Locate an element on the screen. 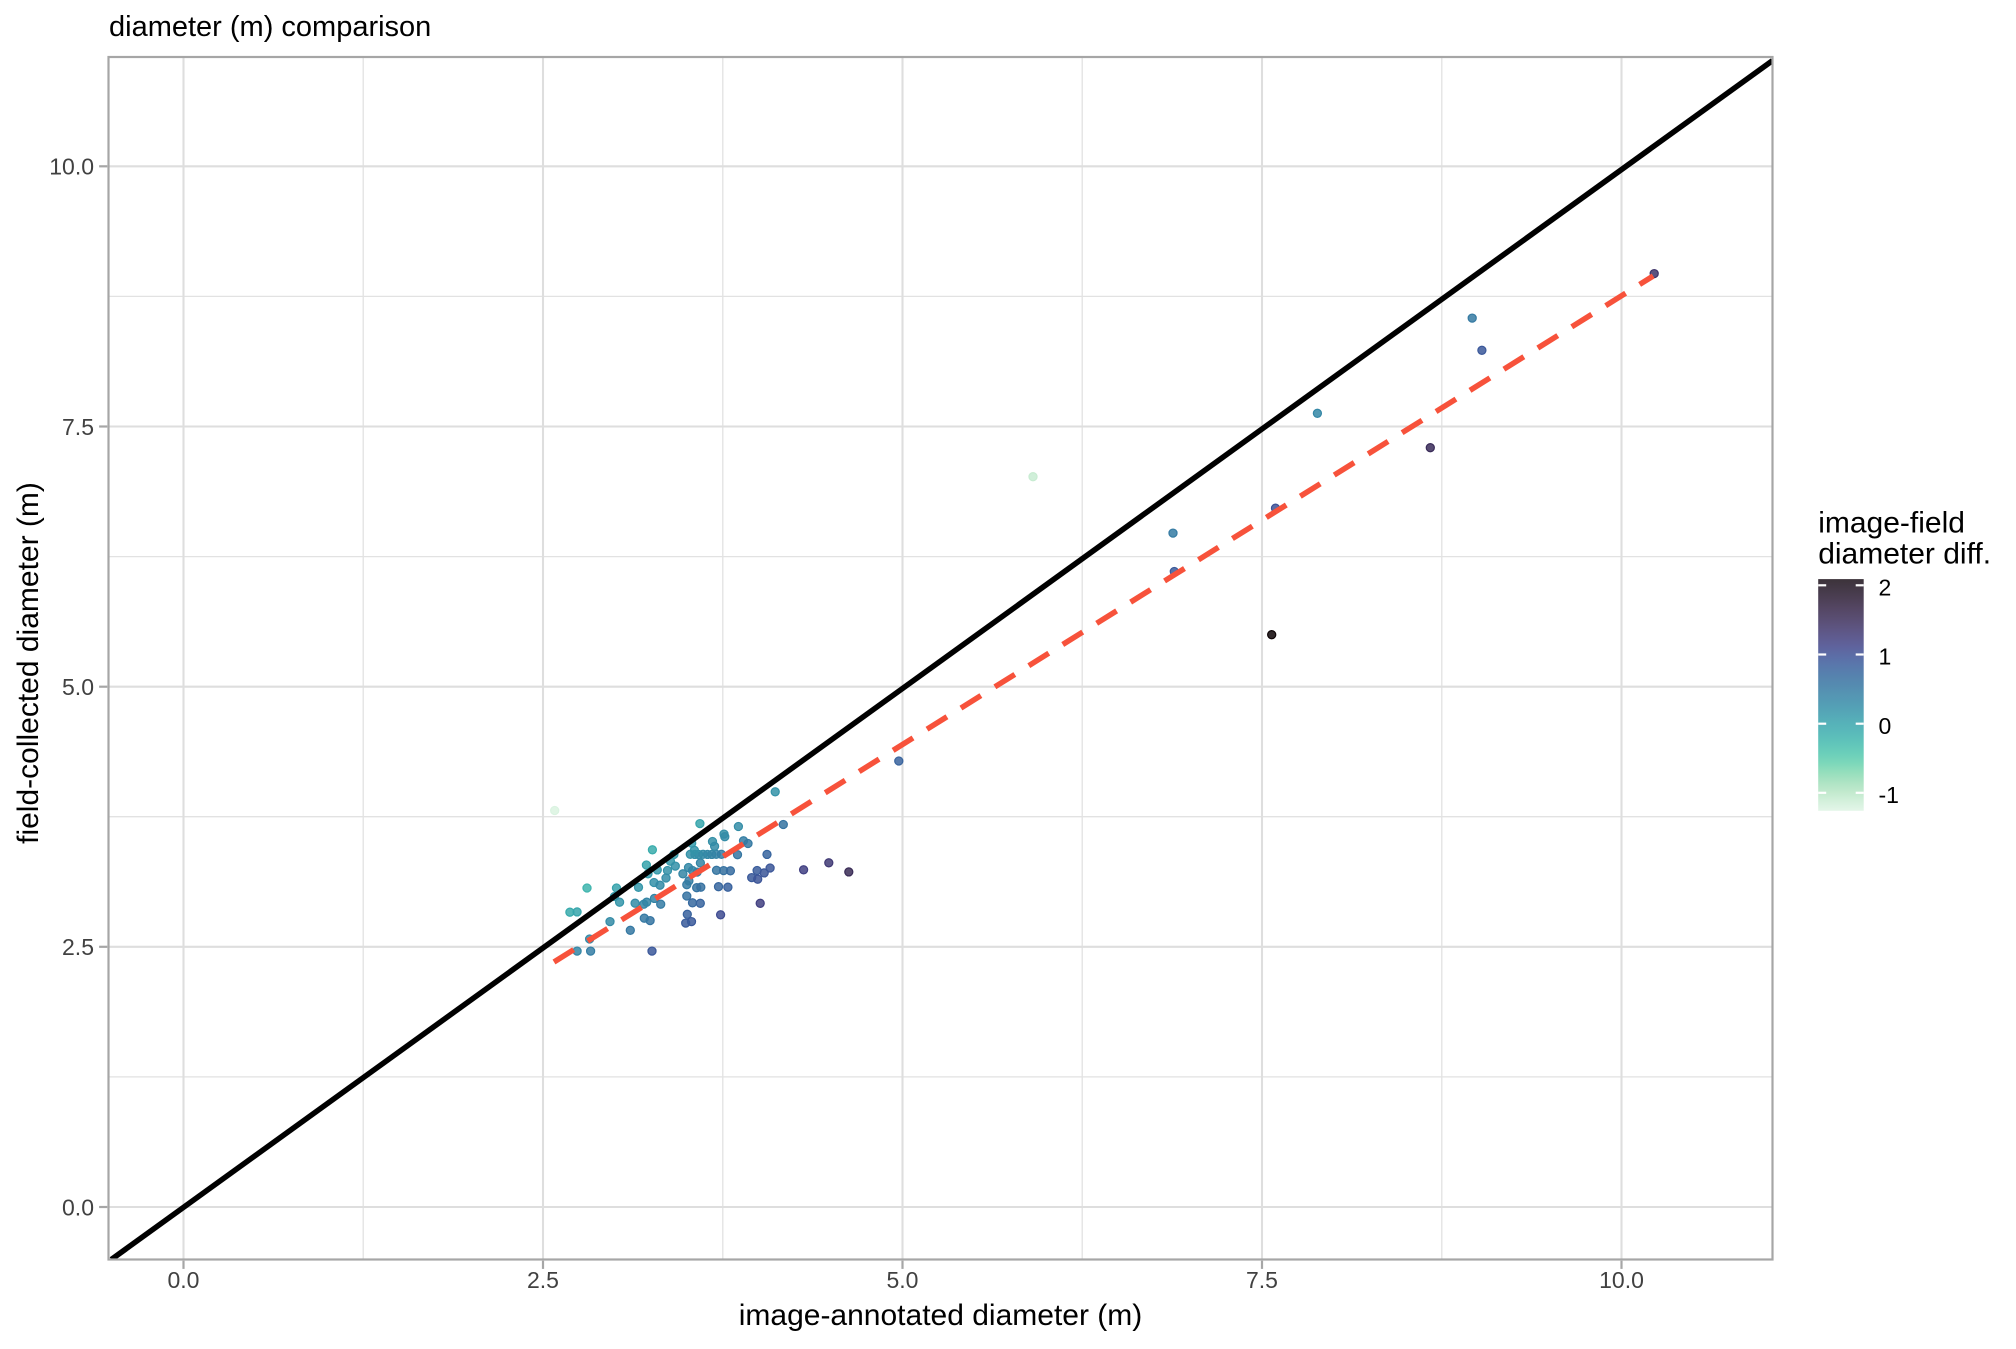 Image resolution: width=2016 pixels, height=1349 pixels. svg-text: 0 is located at coordinates (1885, 726).